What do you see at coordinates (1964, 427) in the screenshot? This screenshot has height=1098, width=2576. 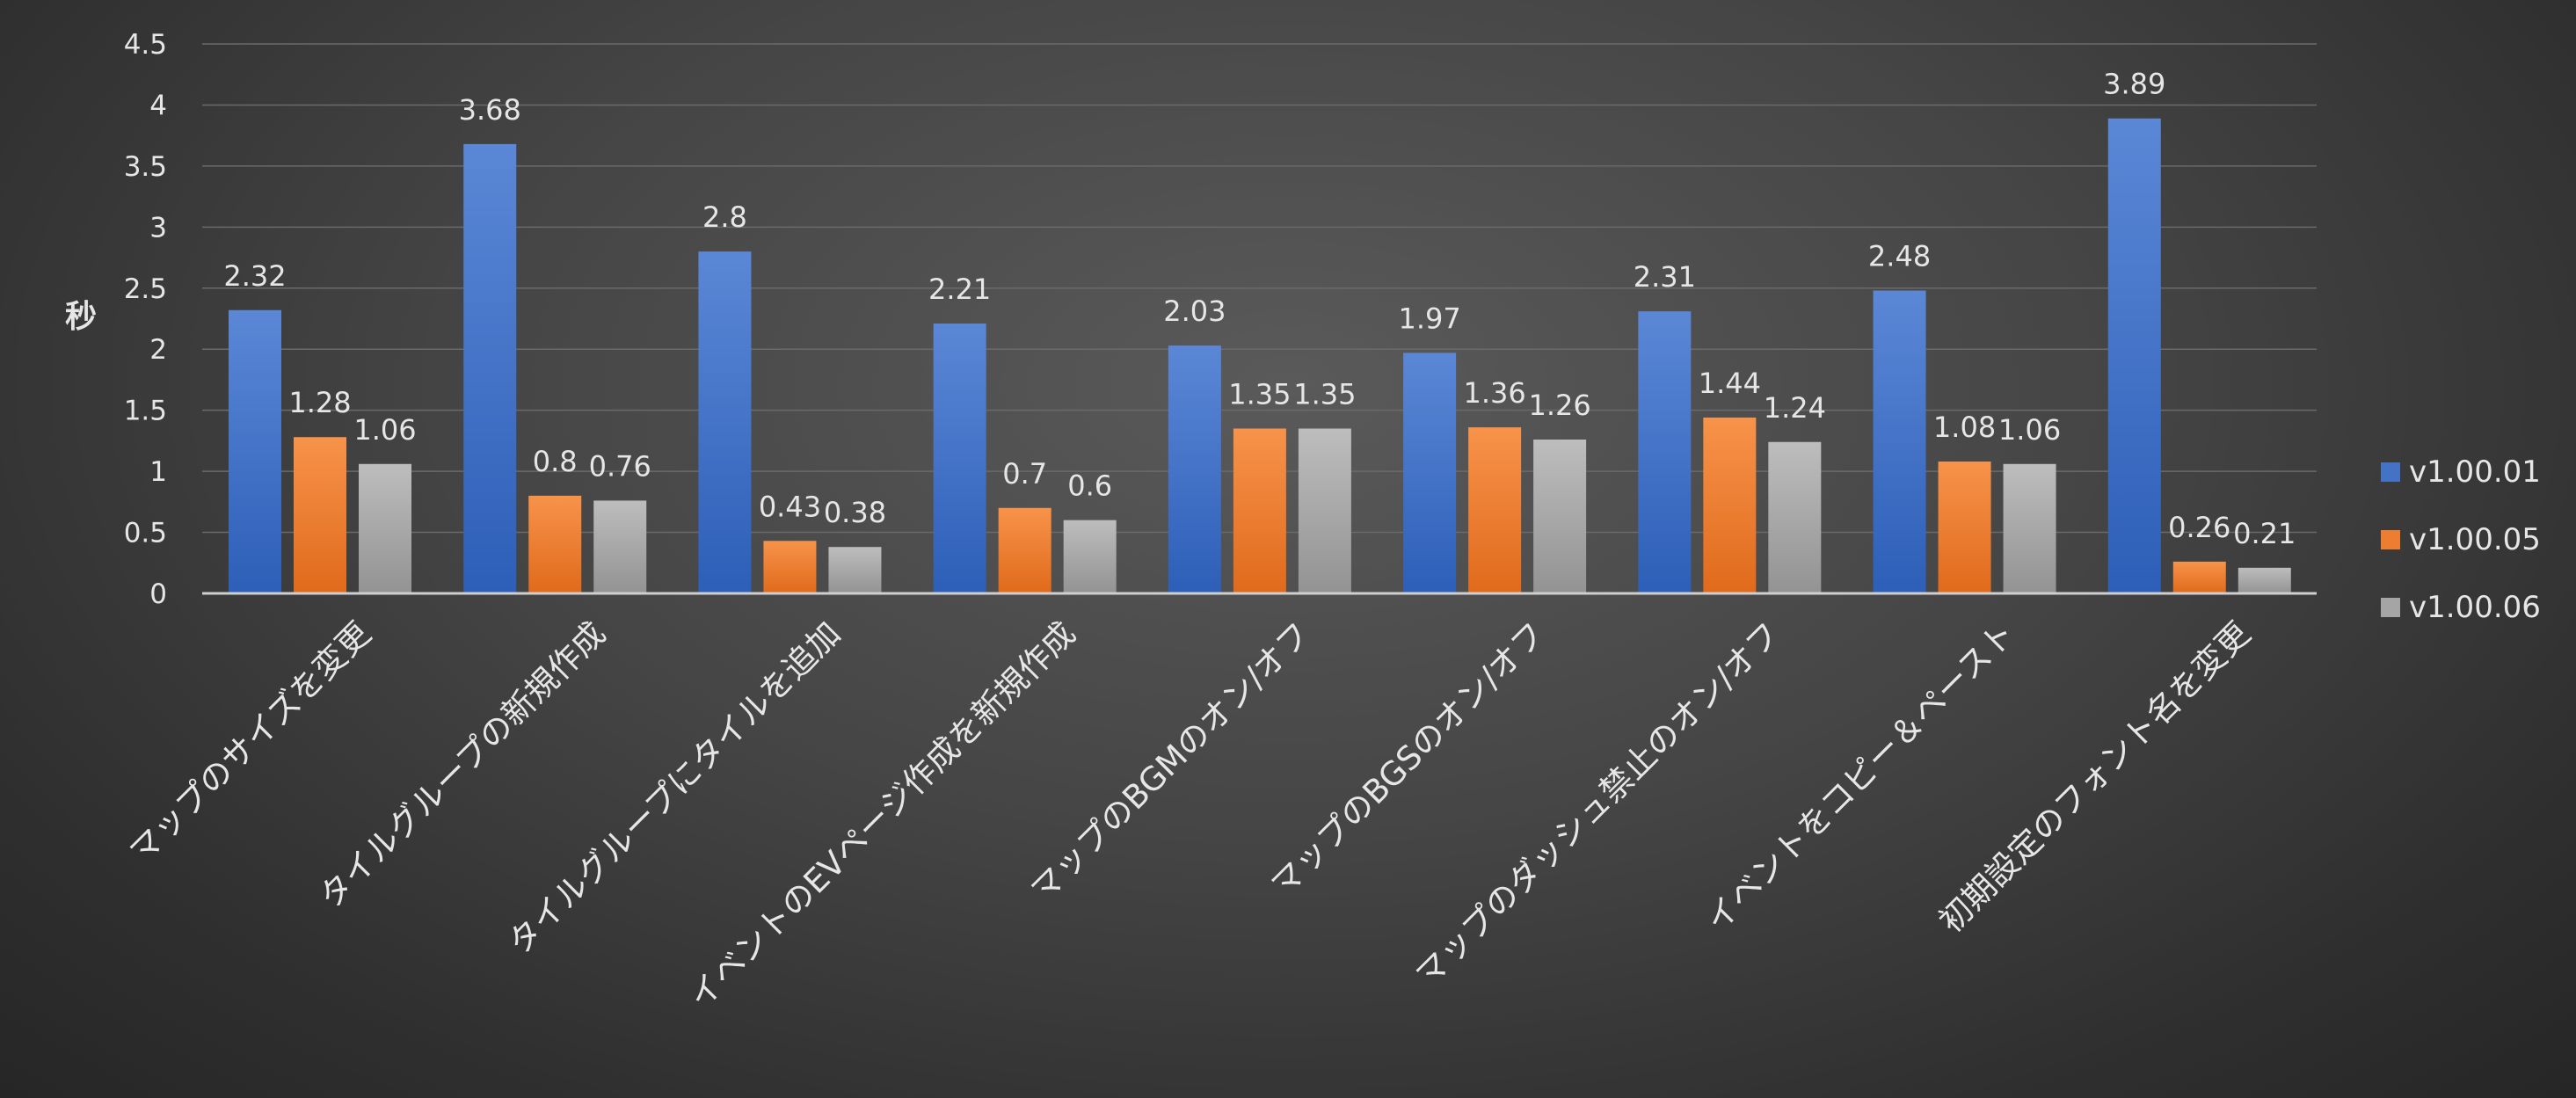 I see `data-label: 1.08` at bounding box center [1964, 427].